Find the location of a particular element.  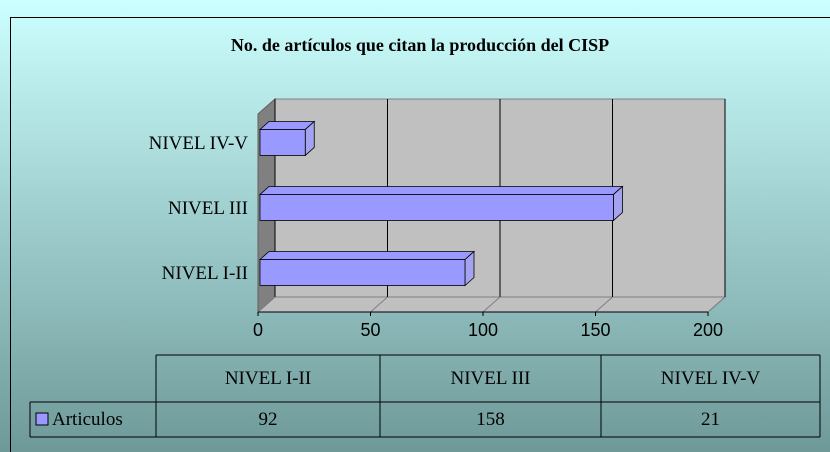

x-tick-label: 200 is located at coordinates (708, 330).